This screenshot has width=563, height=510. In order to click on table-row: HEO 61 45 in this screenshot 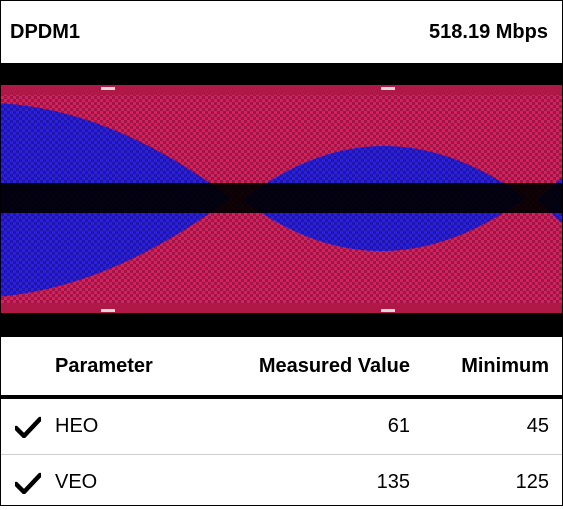, I will do `click(281, 427)`.